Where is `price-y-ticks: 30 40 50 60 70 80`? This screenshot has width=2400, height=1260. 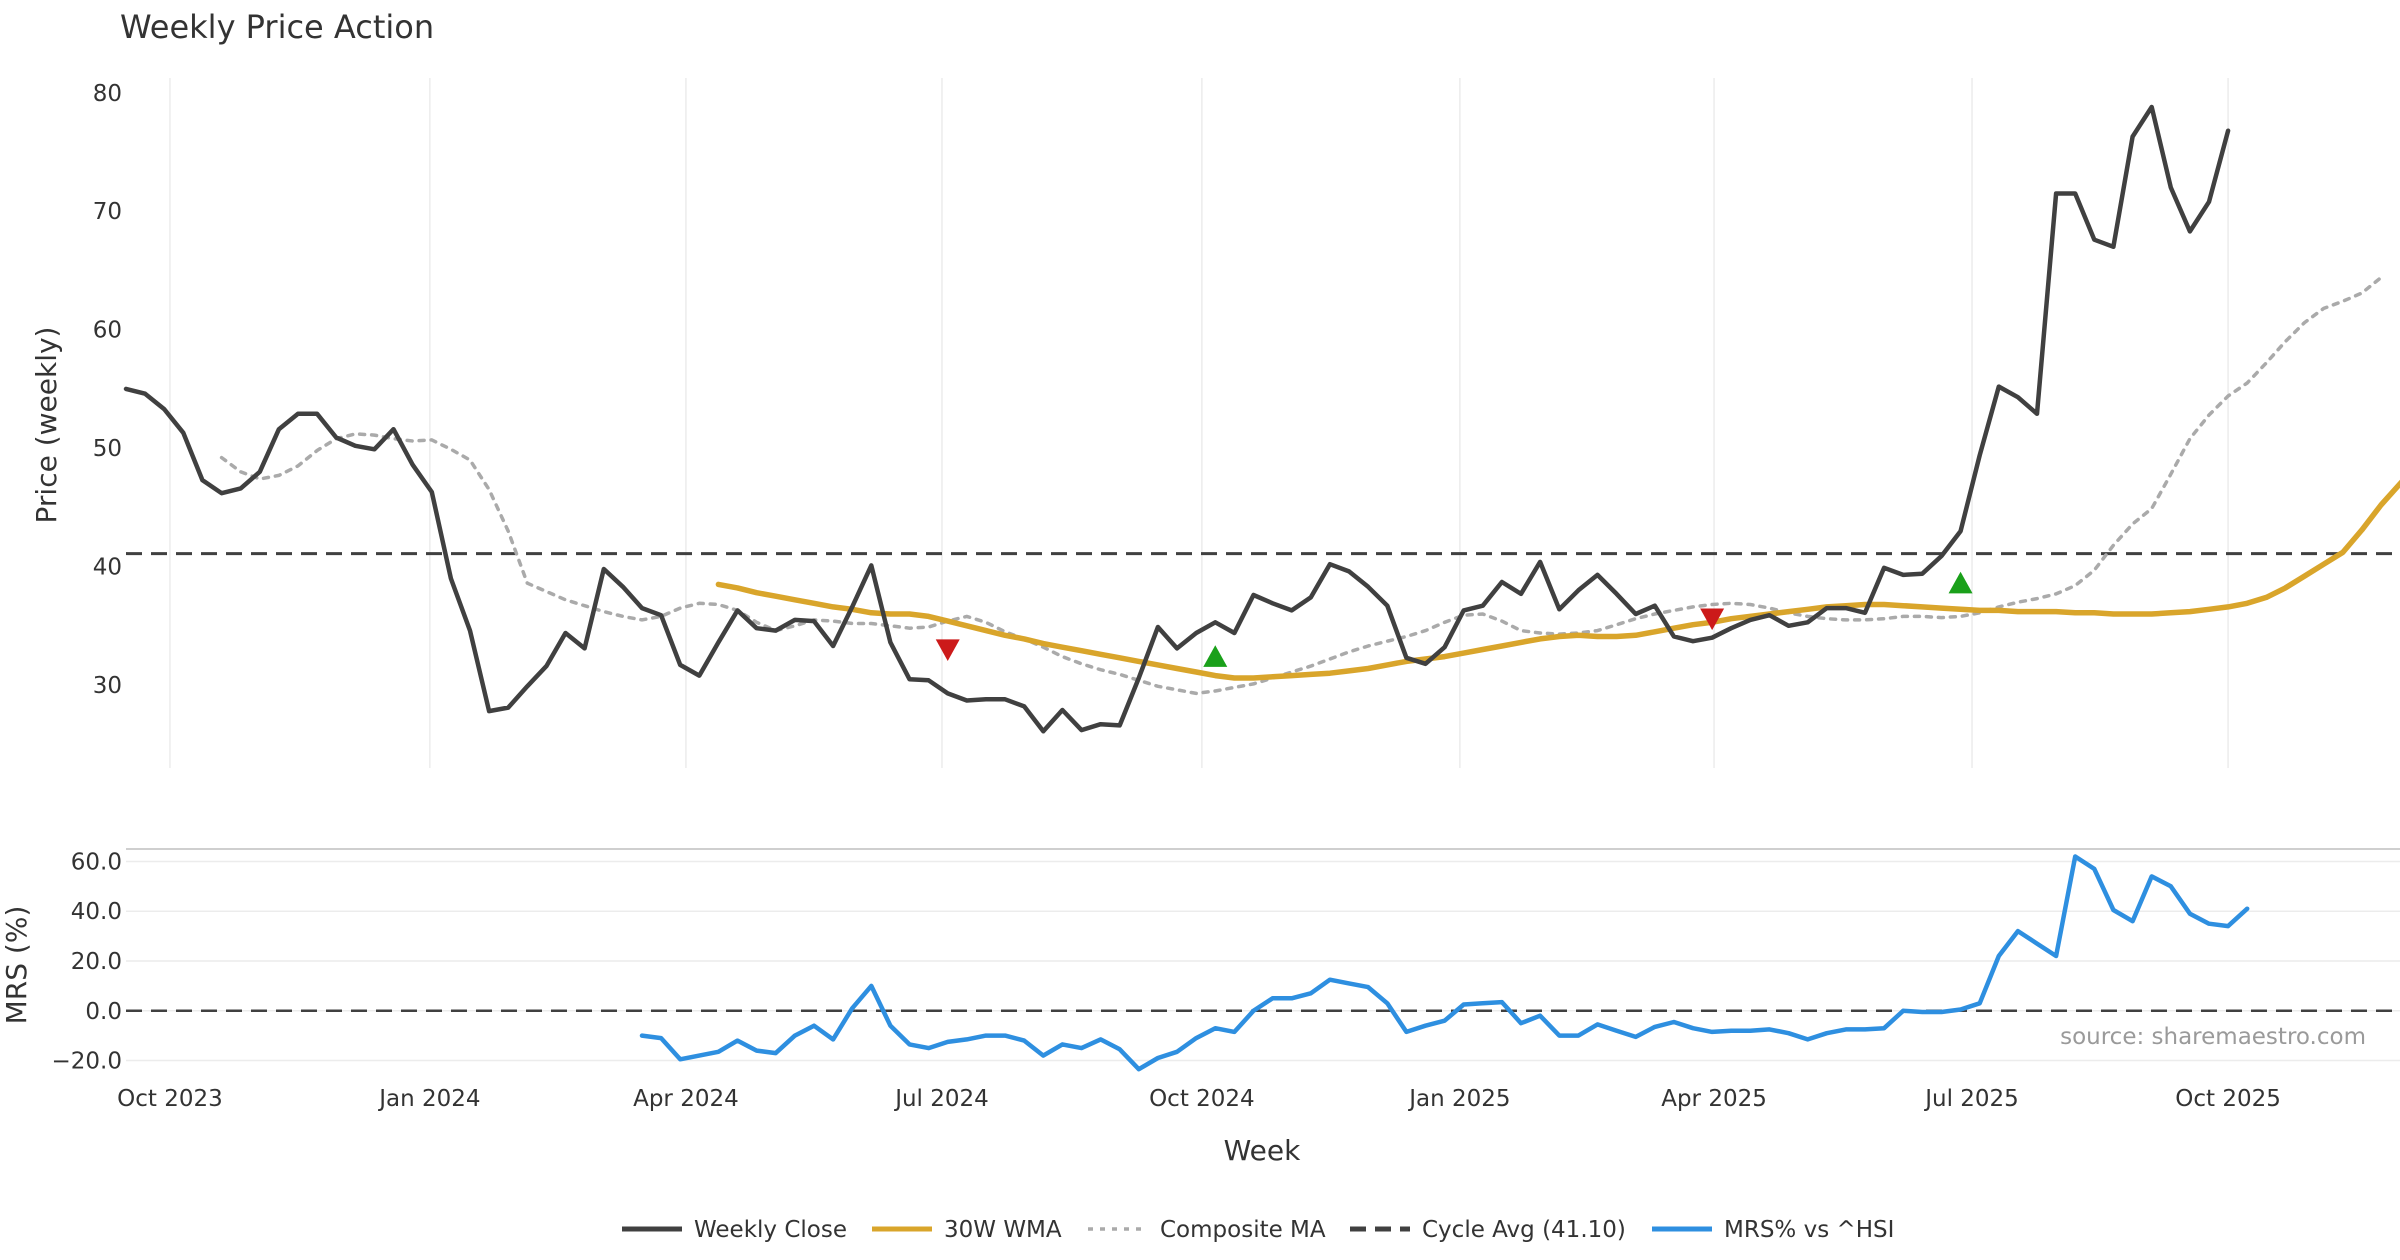 price-y-ticks: 30 40 50 60 70 80 is located at coordinates (107, 390).